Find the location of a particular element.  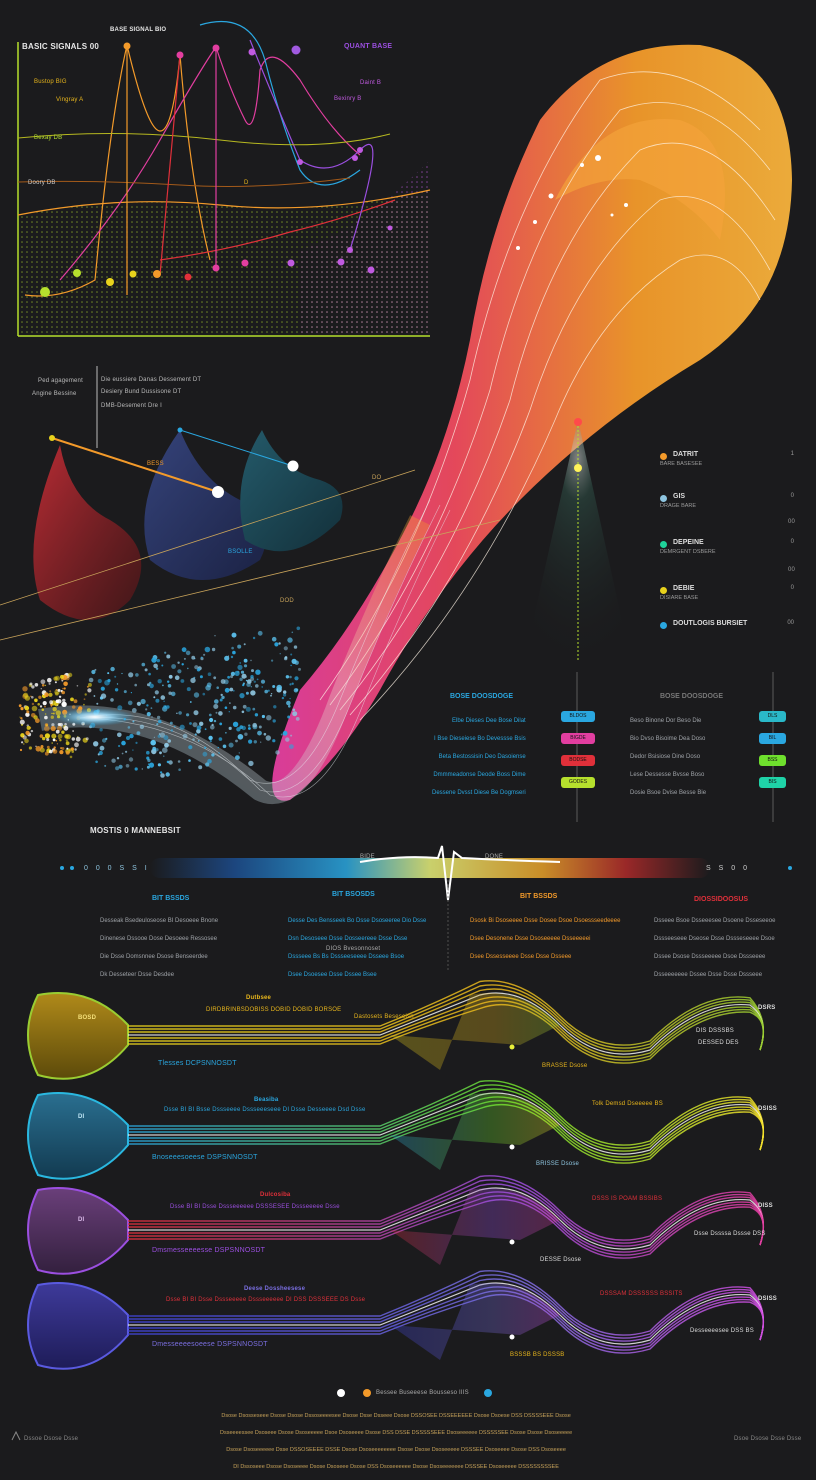

column-line: Dsee Dsoesee Dsse Dssee Bsee is located at coordinates (332, 975).